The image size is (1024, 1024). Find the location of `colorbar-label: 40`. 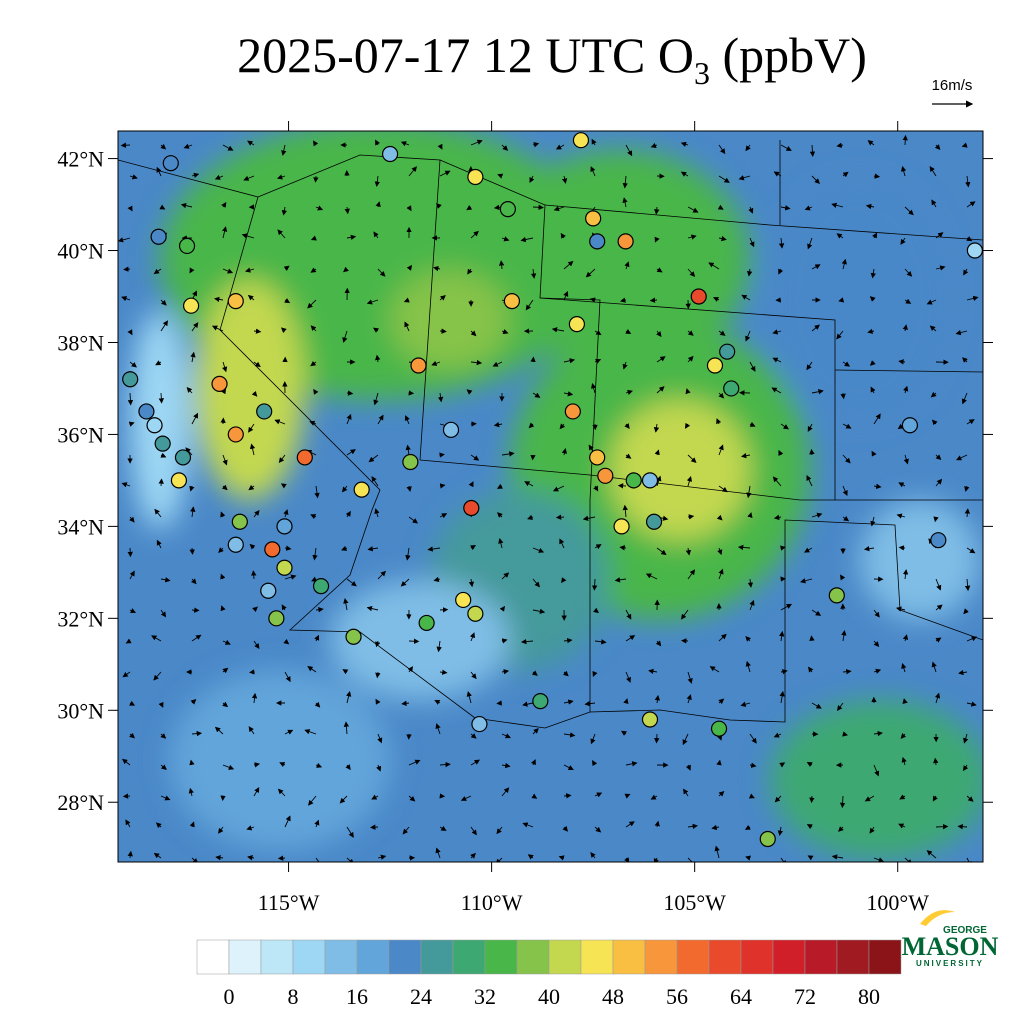

colorbar-label: 40 is located at coordinates (549, 996).